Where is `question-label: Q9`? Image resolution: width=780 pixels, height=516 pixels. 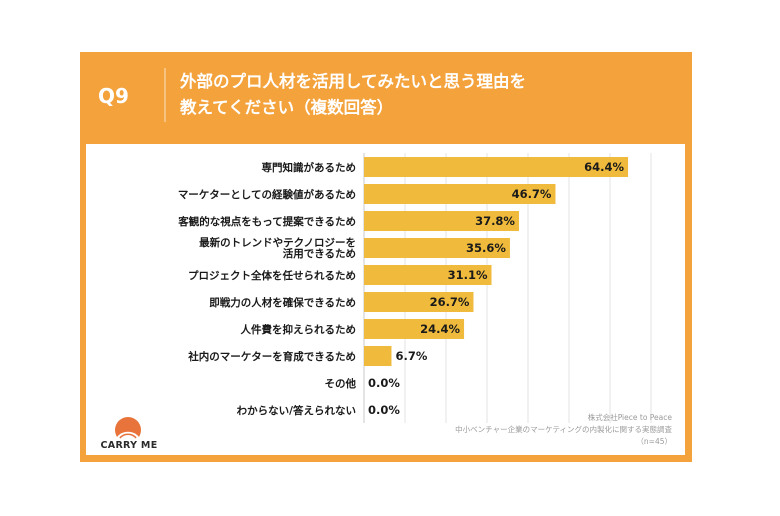
question-label: Q9 is located at coordinates (113, 96).